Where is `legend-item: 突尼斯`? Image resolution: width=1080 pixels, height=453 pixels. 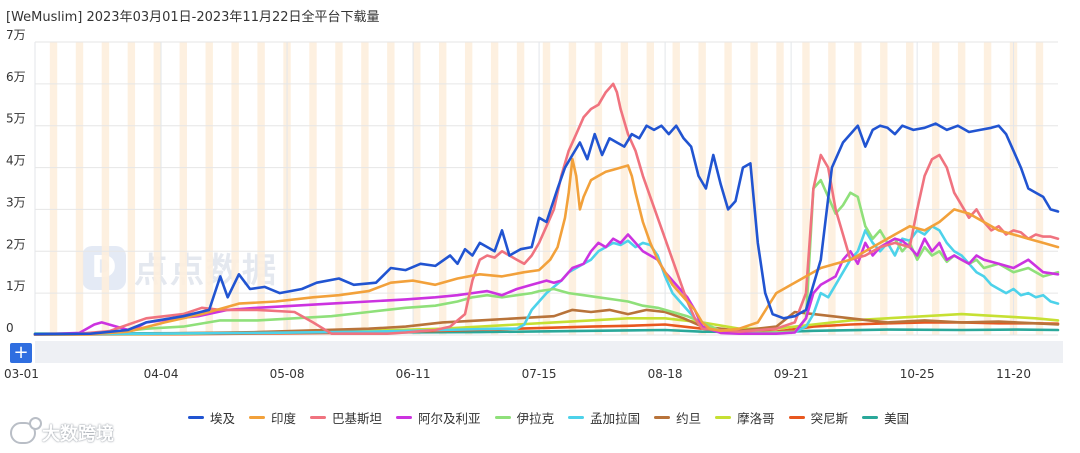
legend-item: 突尼斯 is located at coordinates (818, 417).